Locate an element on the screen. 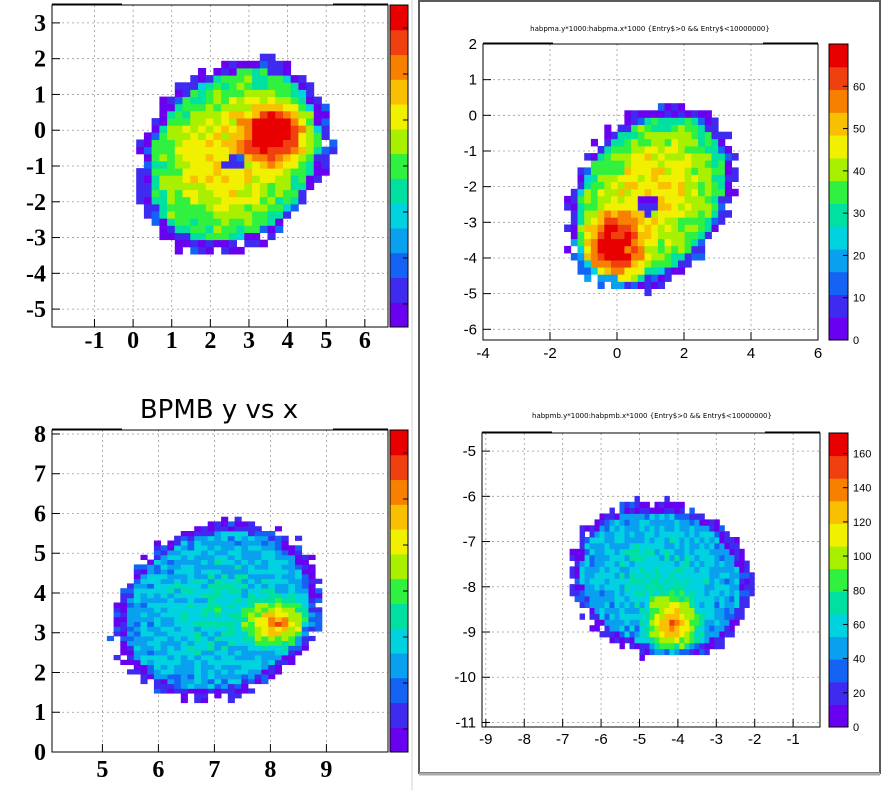 This screenshot has width=882, height=795. y-tick-label: 1 is located at coordinates (40, 95).